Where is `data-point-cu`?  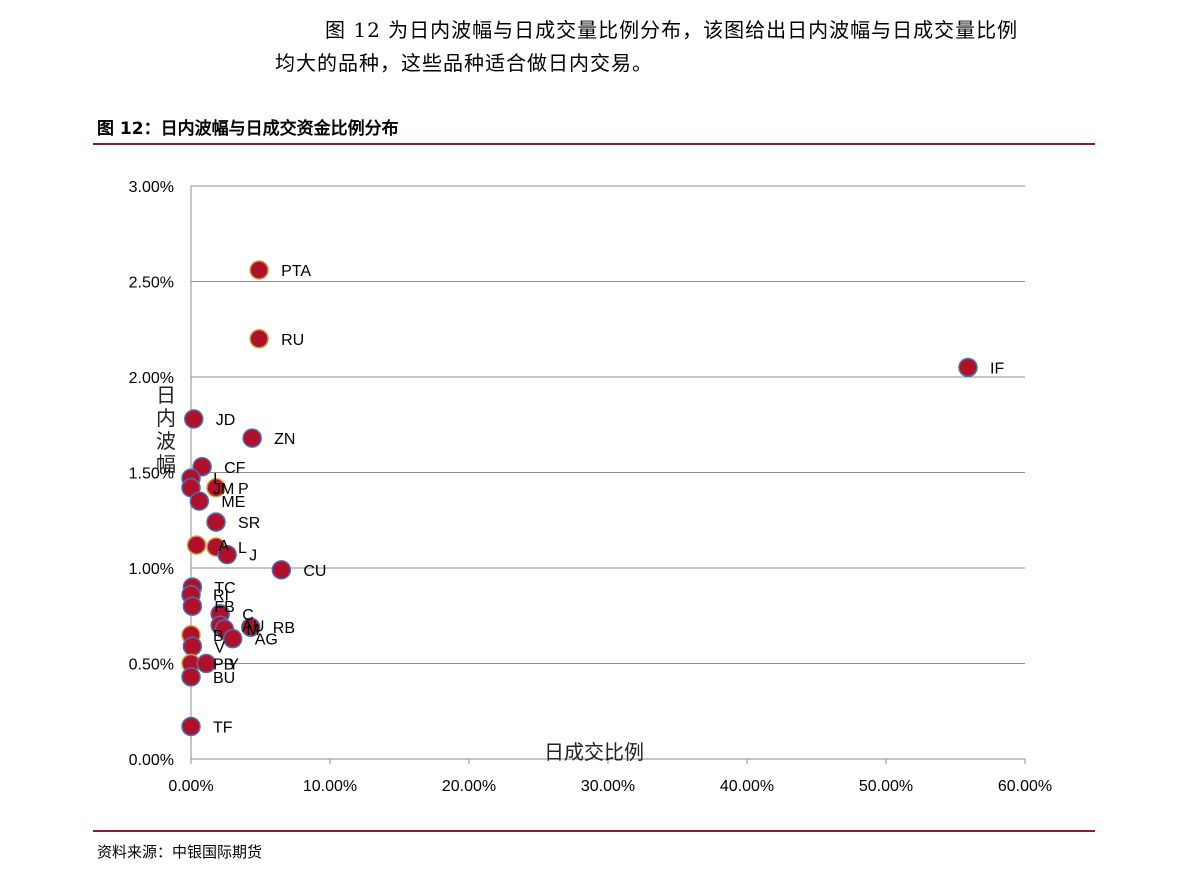
data-point-cu is located at coordinates (281, 570).